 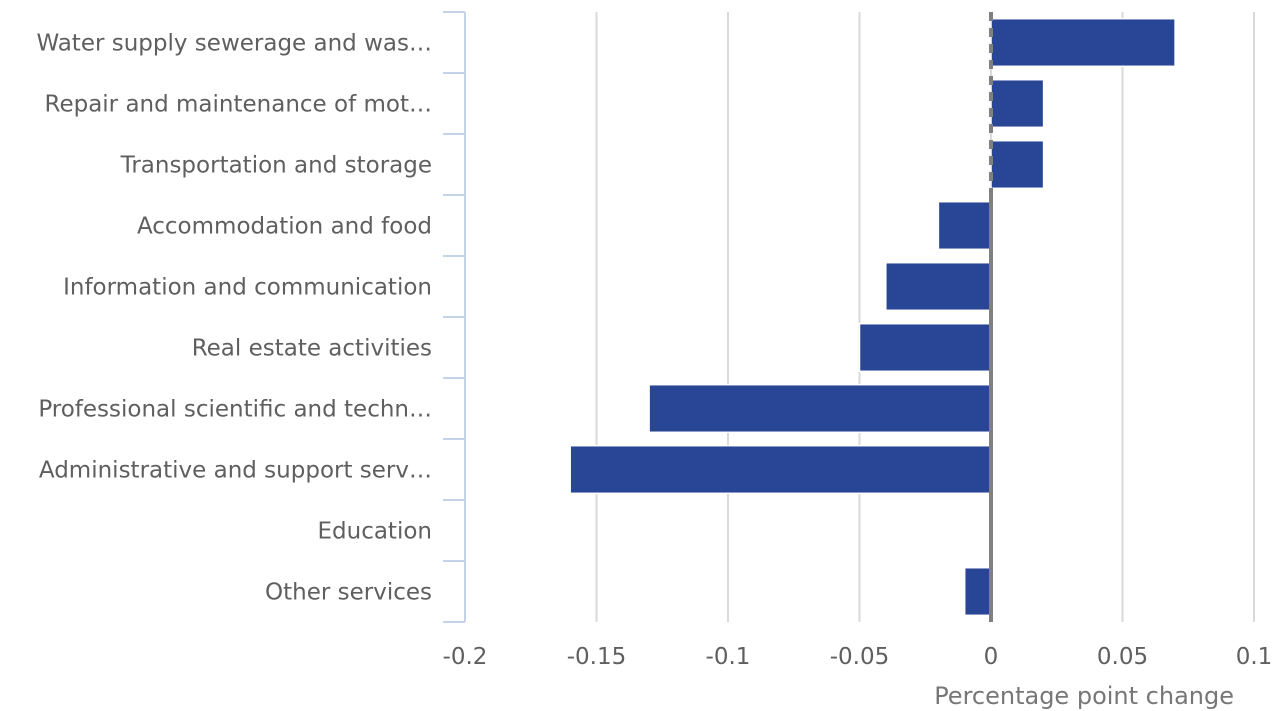 What do you see at coordinates (312, 349) in the screenshot?
I see `category-label: Real estate activities` at bounding box center [312, 349].